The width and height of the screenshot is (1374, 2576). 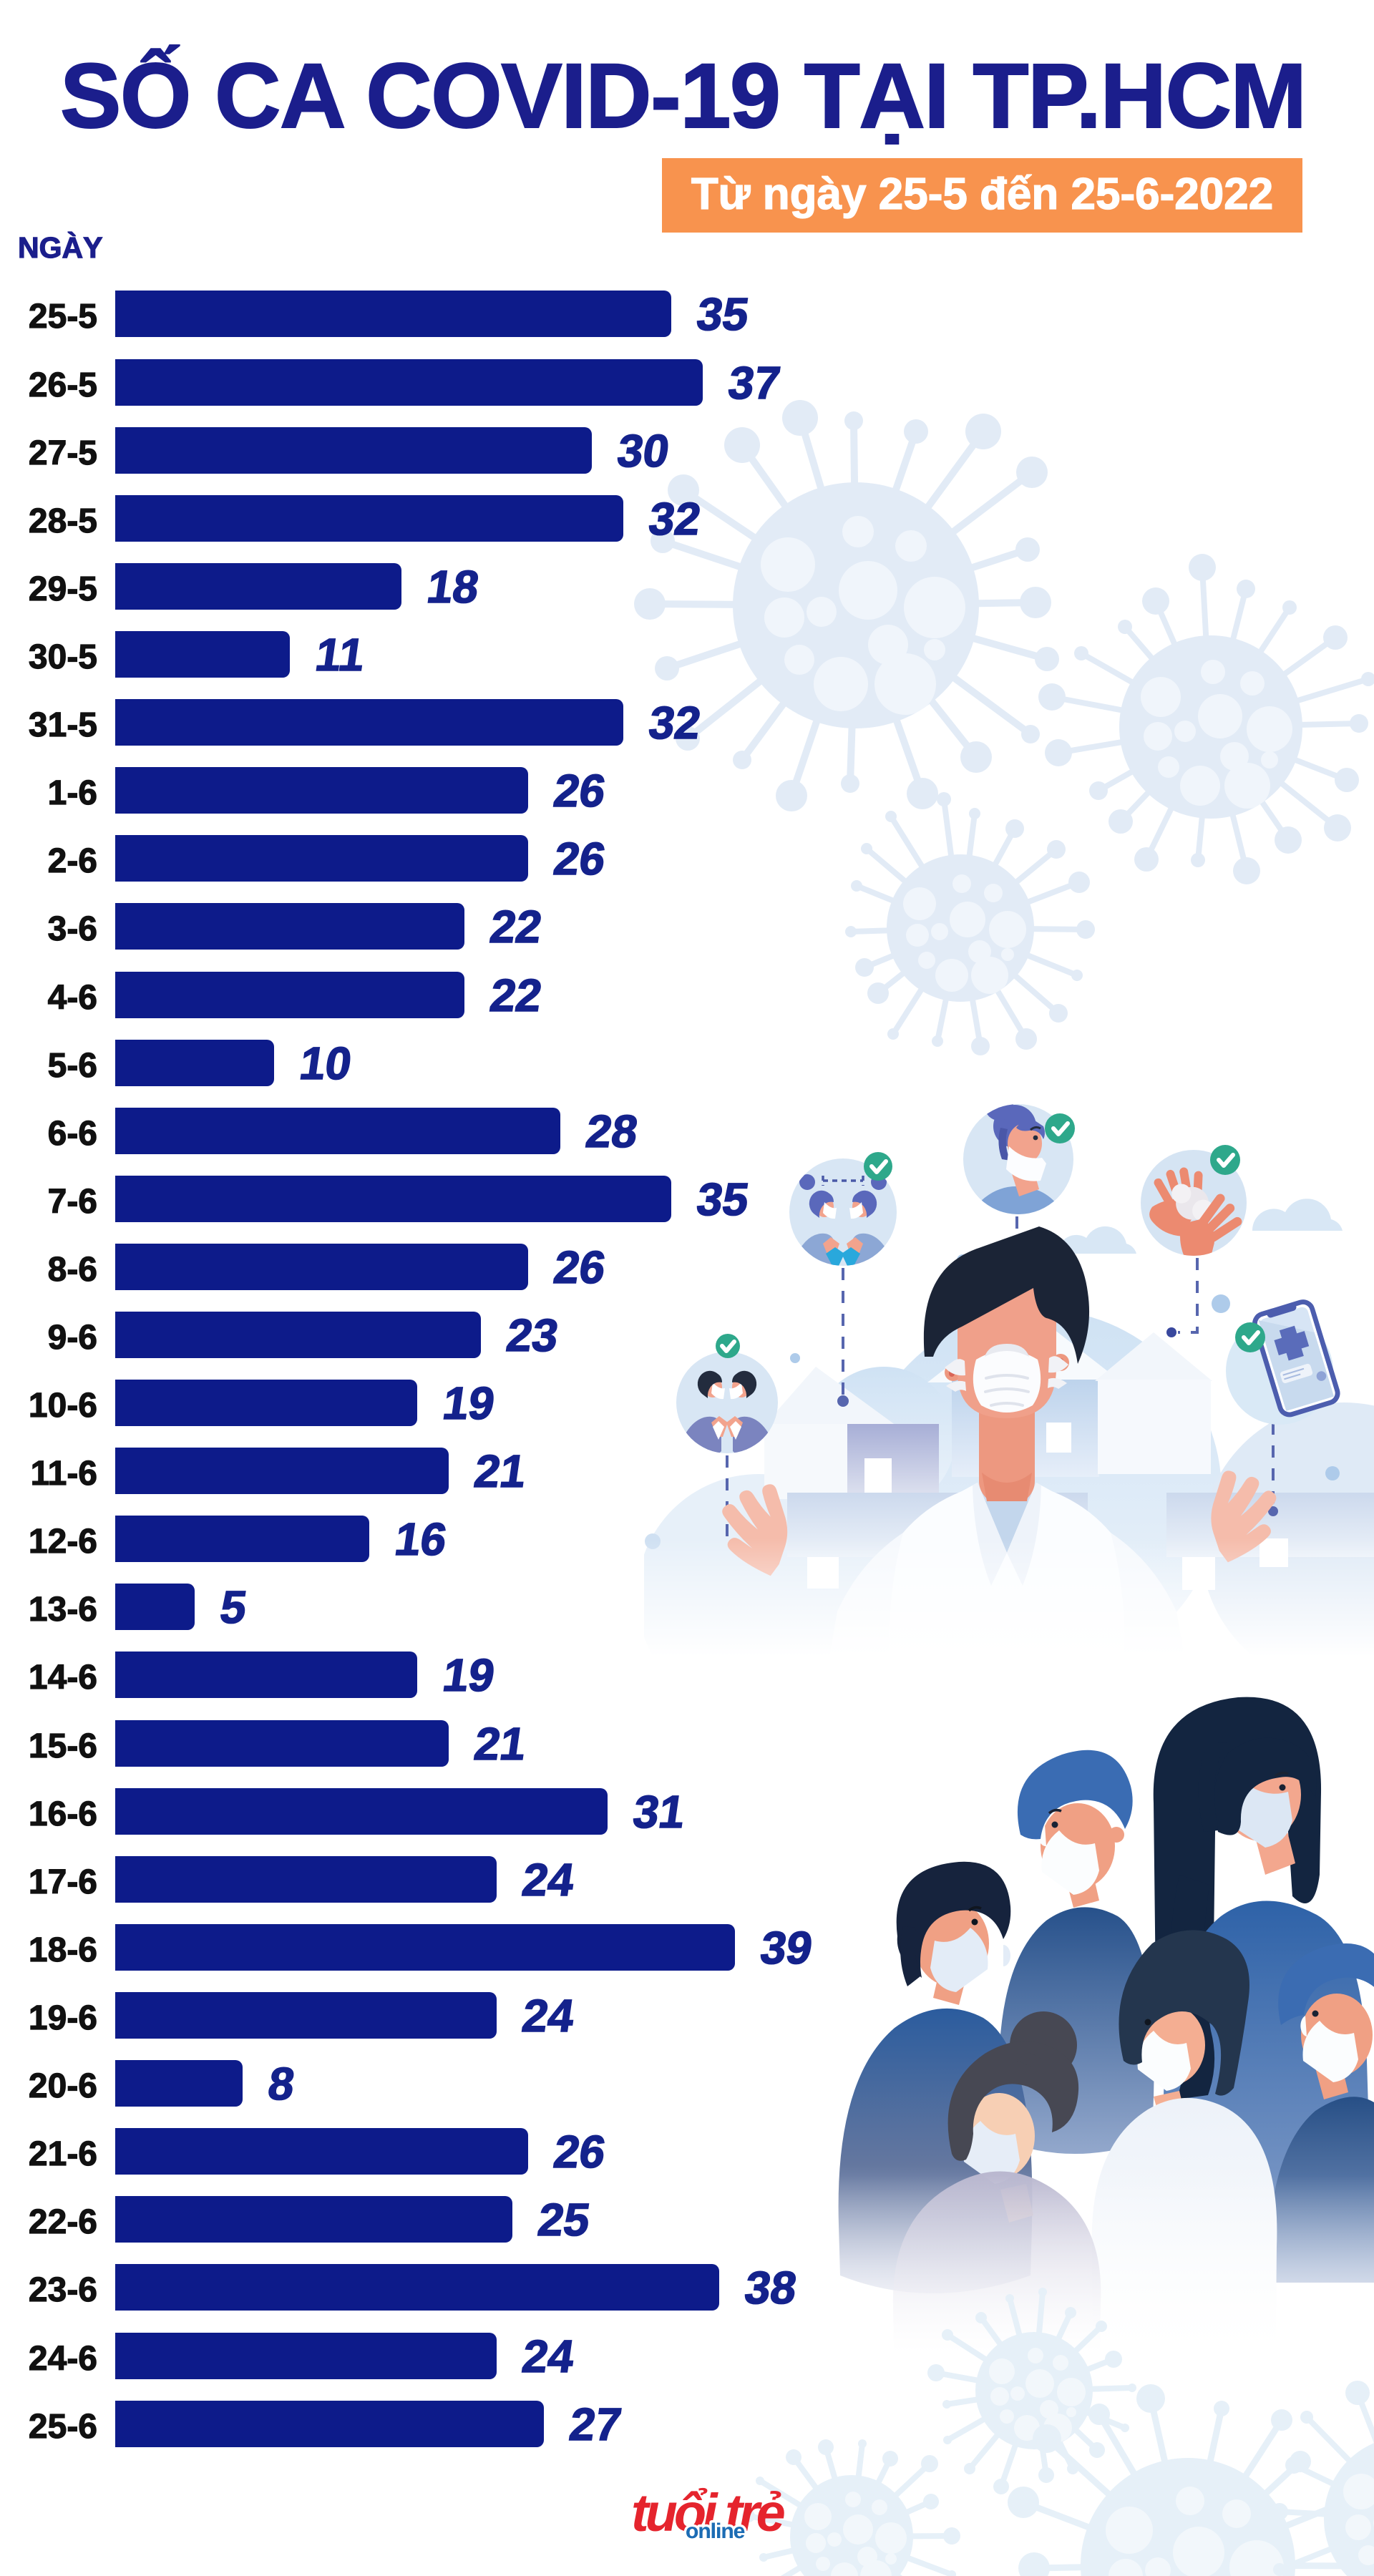 I want to click on svg-text: tuổi trẻ, so click(x=708, y=2512).